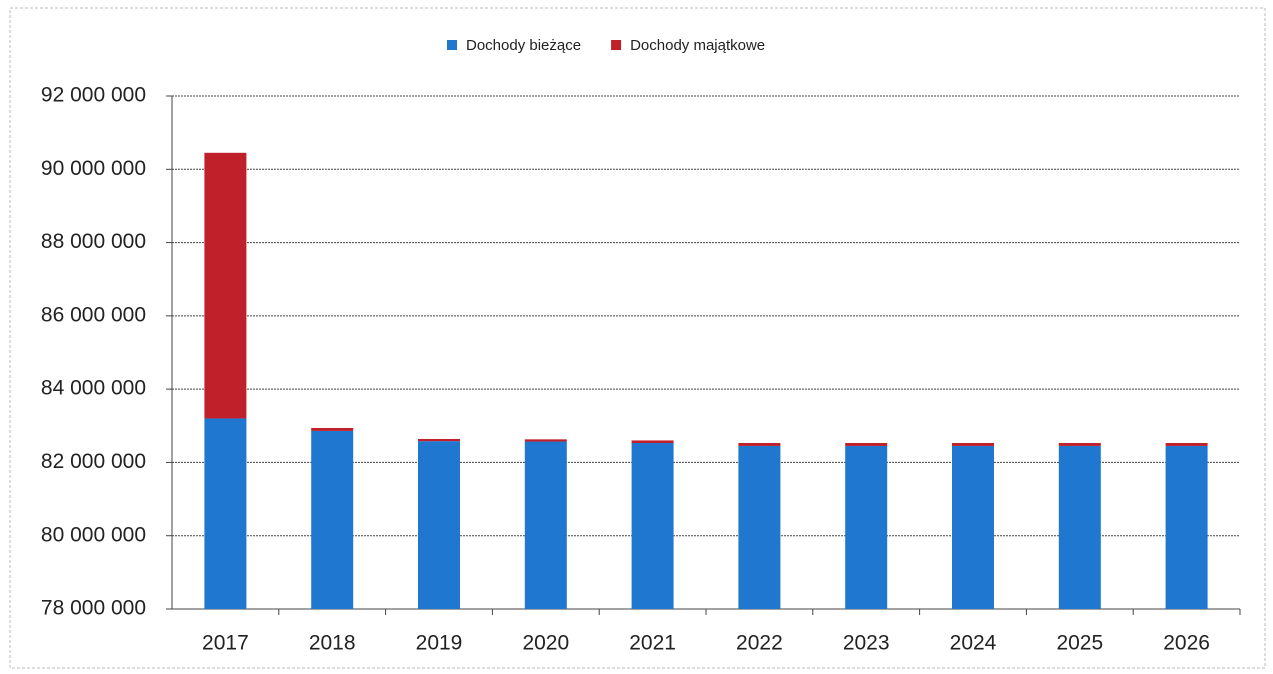  I want to click on x-tick-label: 2020, so click(545, 643).